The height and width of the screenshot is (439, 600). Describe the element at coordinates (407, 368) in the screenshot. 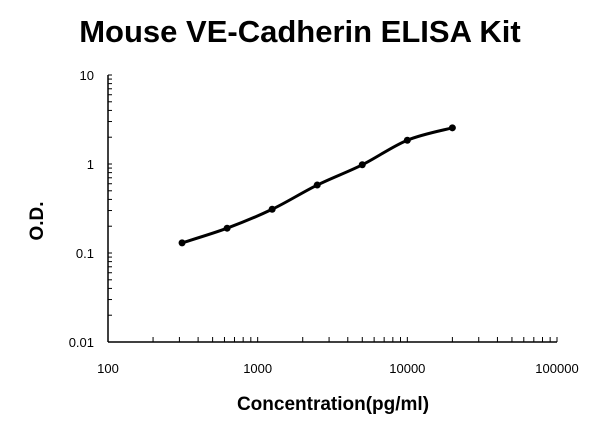

I see `x-tick-label: 10000` at that location.